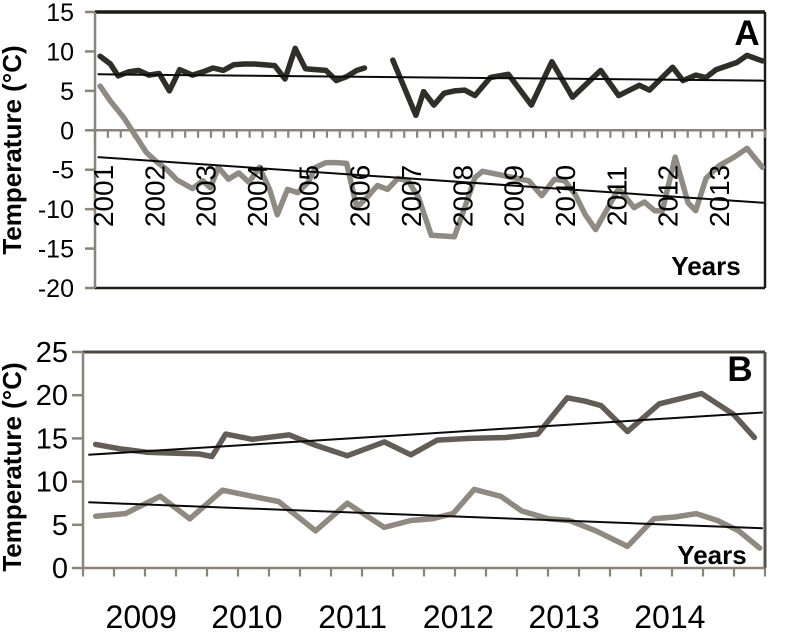 This screenshot has width=786, height=644. I want to click on panel-a-y-tick-label: -20, so click(56, 289).